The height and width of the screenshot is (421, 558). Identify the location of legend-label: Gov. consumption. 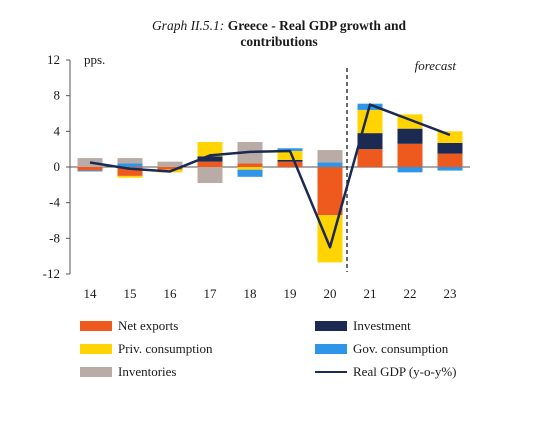
(401, 348).